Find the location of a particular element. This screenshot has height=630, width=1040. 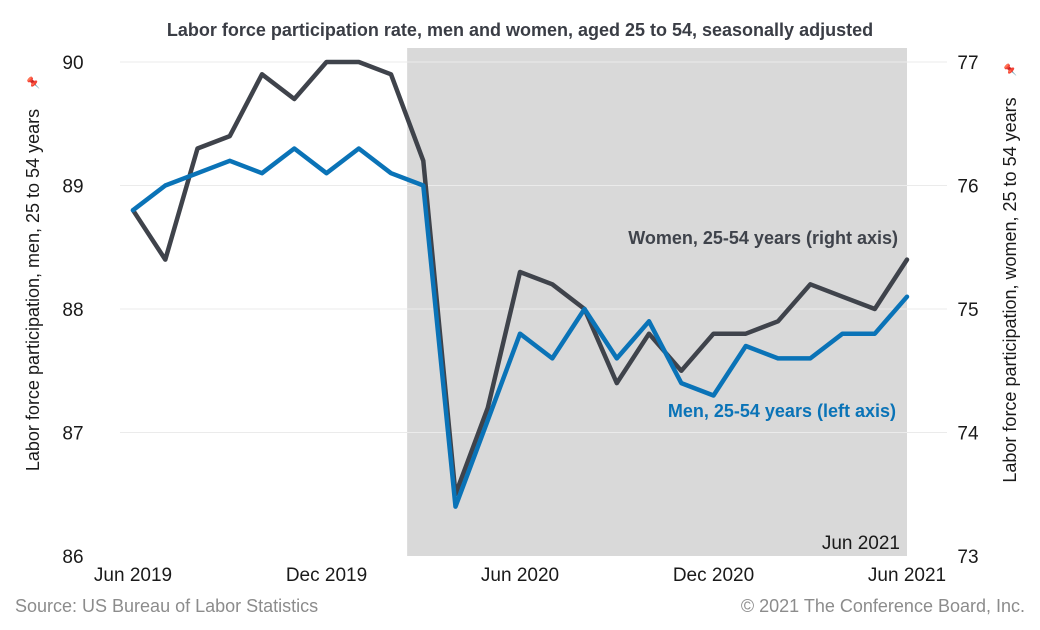

source-note: Source: US Bureau of Labor Statistics is located at coordinates (166, 606).